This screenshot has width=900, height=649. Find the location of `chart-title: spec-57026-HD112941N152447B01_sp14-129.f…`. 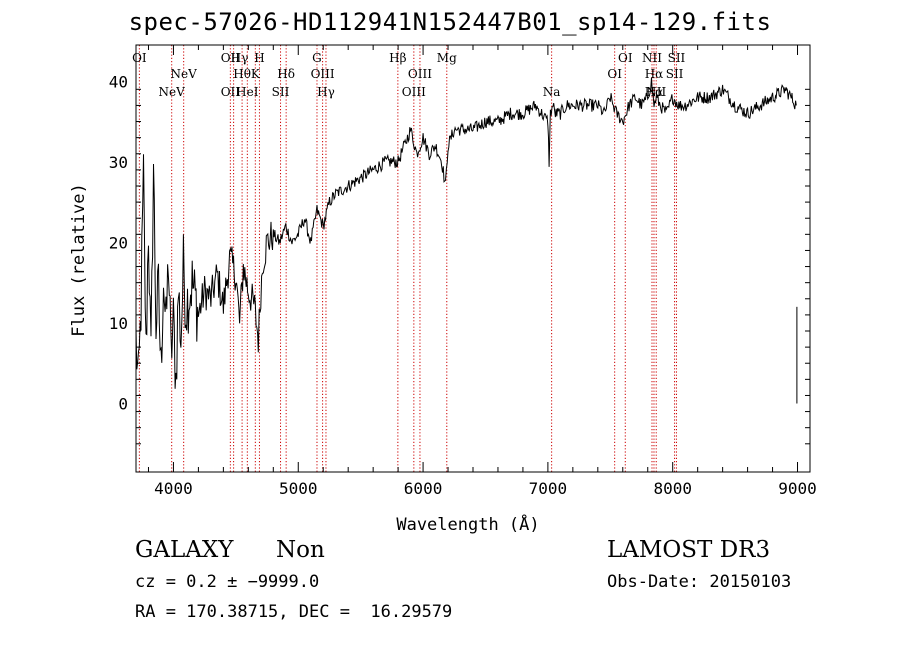

chart-title: spec-57026-HD112941N152447B01_sp14-129.f… is located at coordinates (450, 22).